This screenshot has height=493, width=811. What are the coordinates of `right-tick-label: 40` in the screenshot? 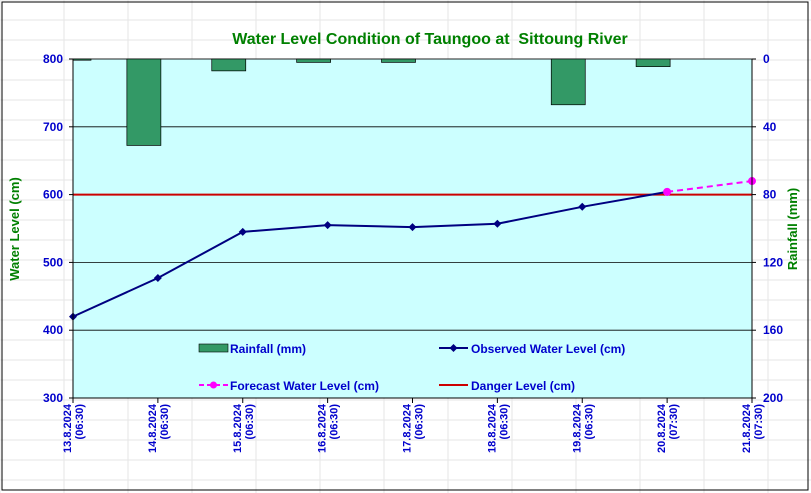 It's located at (770, 127).